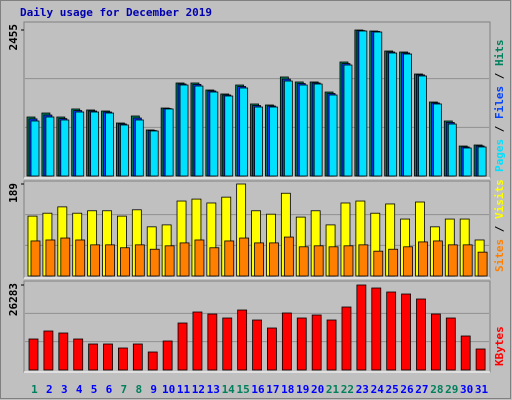 Image resolution: width=512 pixels, height=400 pixels. I want to click on legend-entry: KBytes, so click(499, 346).